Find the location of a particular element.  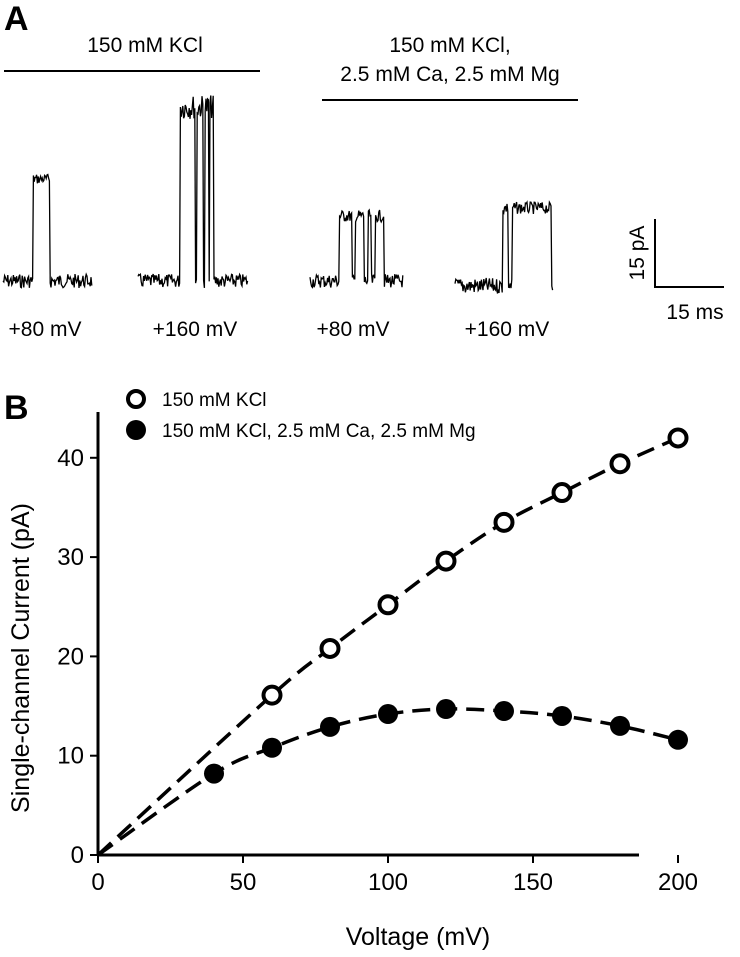

y-tick-label: 0 is located at coordinates (77, 855).